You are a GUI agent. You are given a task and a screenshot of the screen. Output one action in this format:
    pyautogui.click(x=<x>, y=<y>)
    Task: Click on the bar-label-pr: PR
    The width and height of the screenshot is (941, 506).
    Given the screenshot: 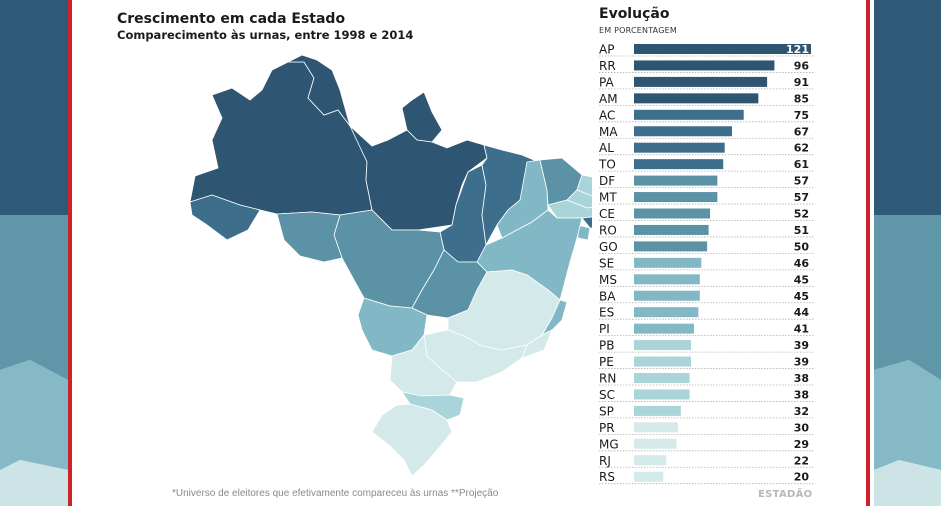 What is the action you would take?
    pyautogui.click(x=607, y=428)
    